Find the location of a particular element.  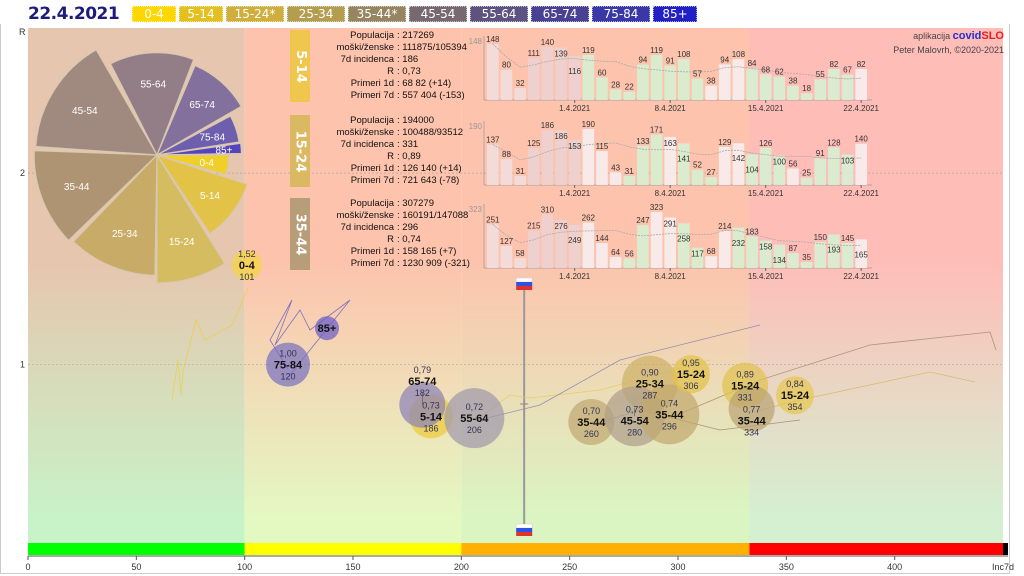

brand-covid: covid is located at coordinates (967, 36).